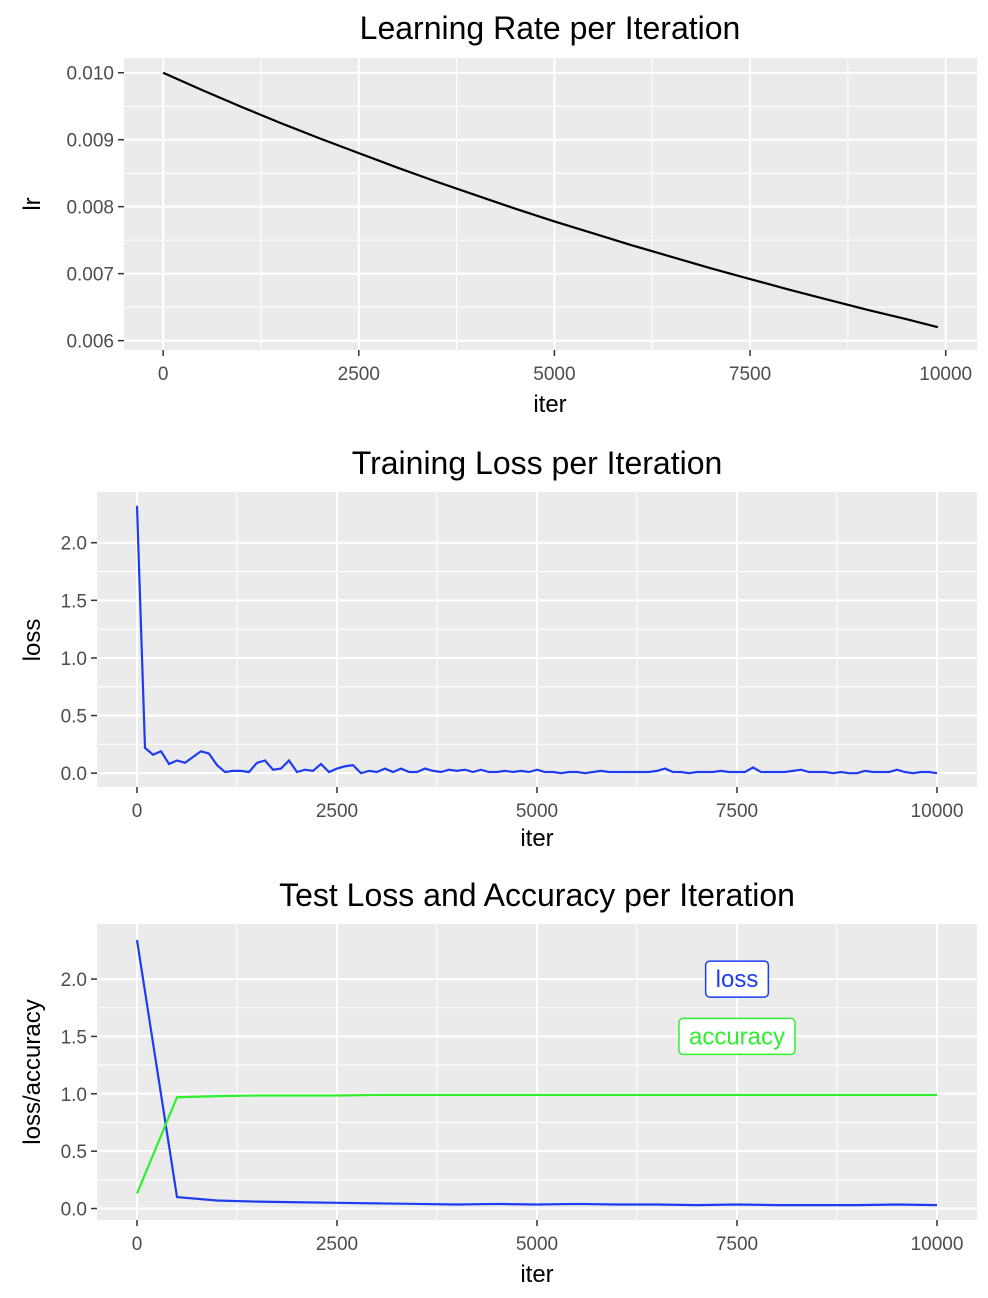 This screenshot has width=988, height=1298. What do you see at coordinates (537, 463) in the screenshot?
I see `chart-train-loss-title: Training Loss per Iteration` at bounding box center [537, 463].